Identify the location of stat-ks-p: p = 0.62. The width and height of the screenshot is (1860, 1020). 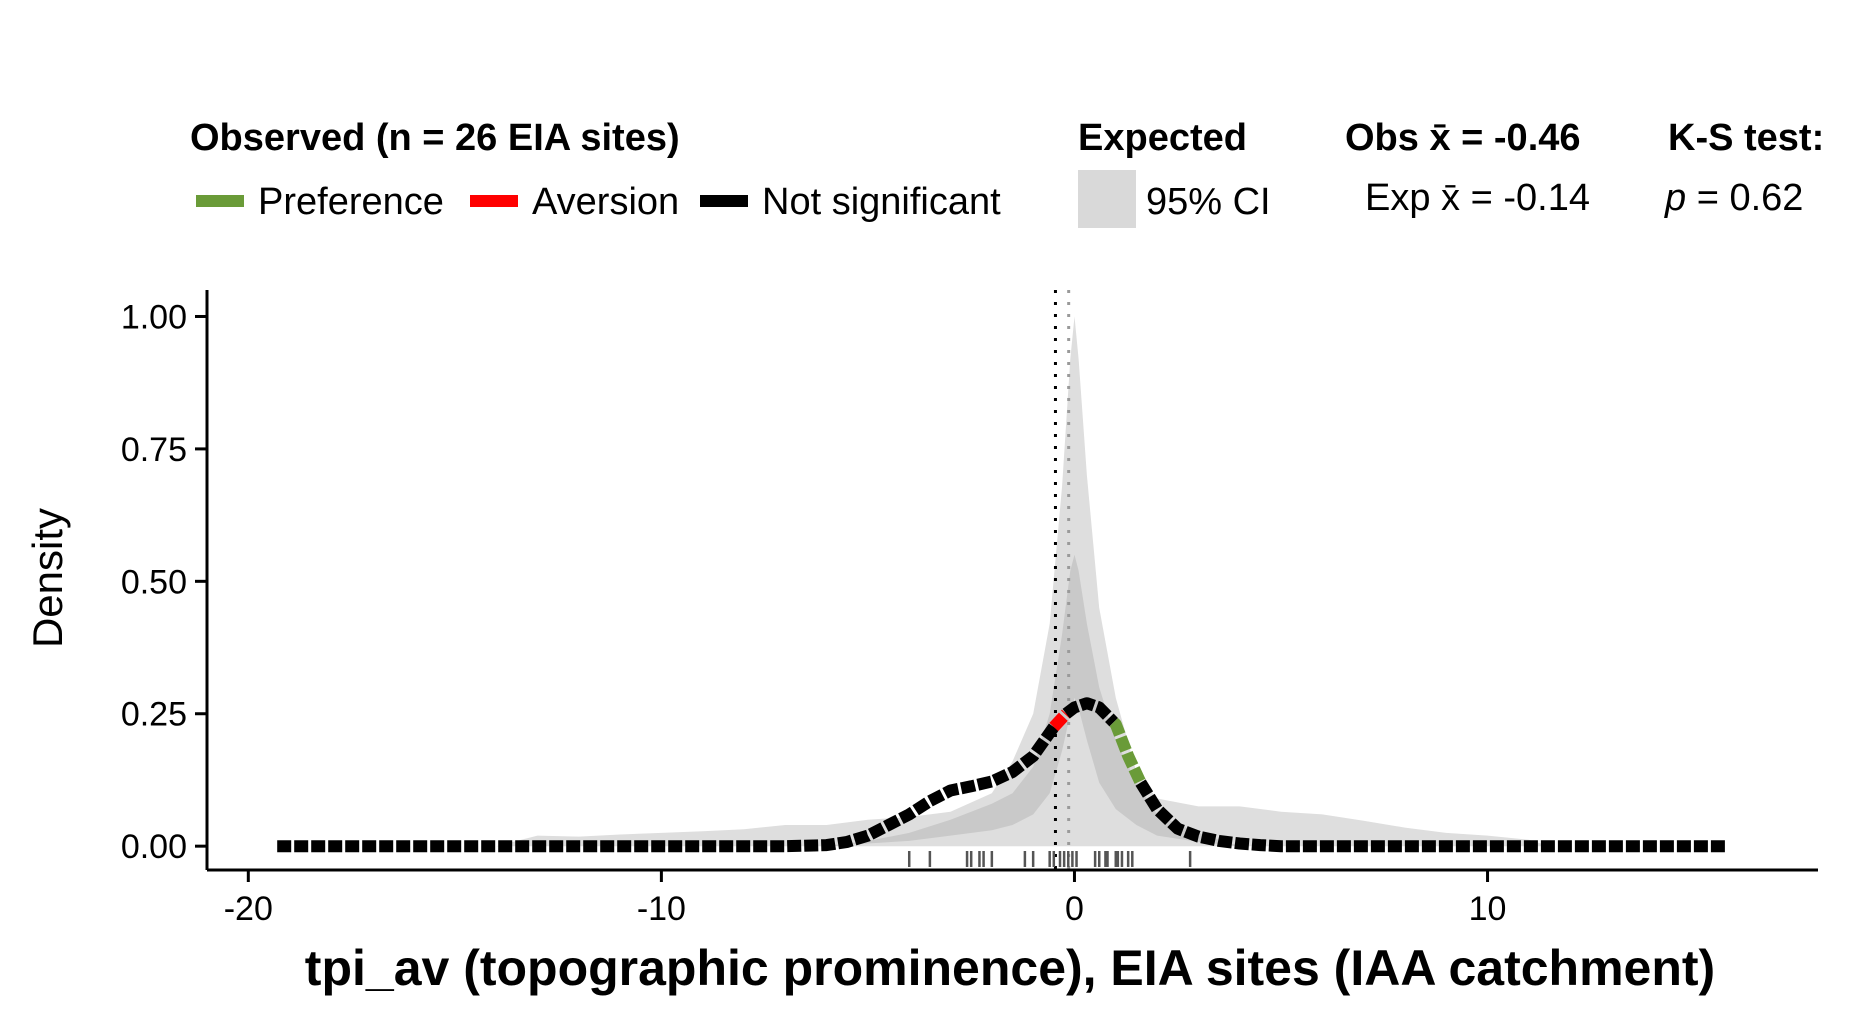
(1733, 198).